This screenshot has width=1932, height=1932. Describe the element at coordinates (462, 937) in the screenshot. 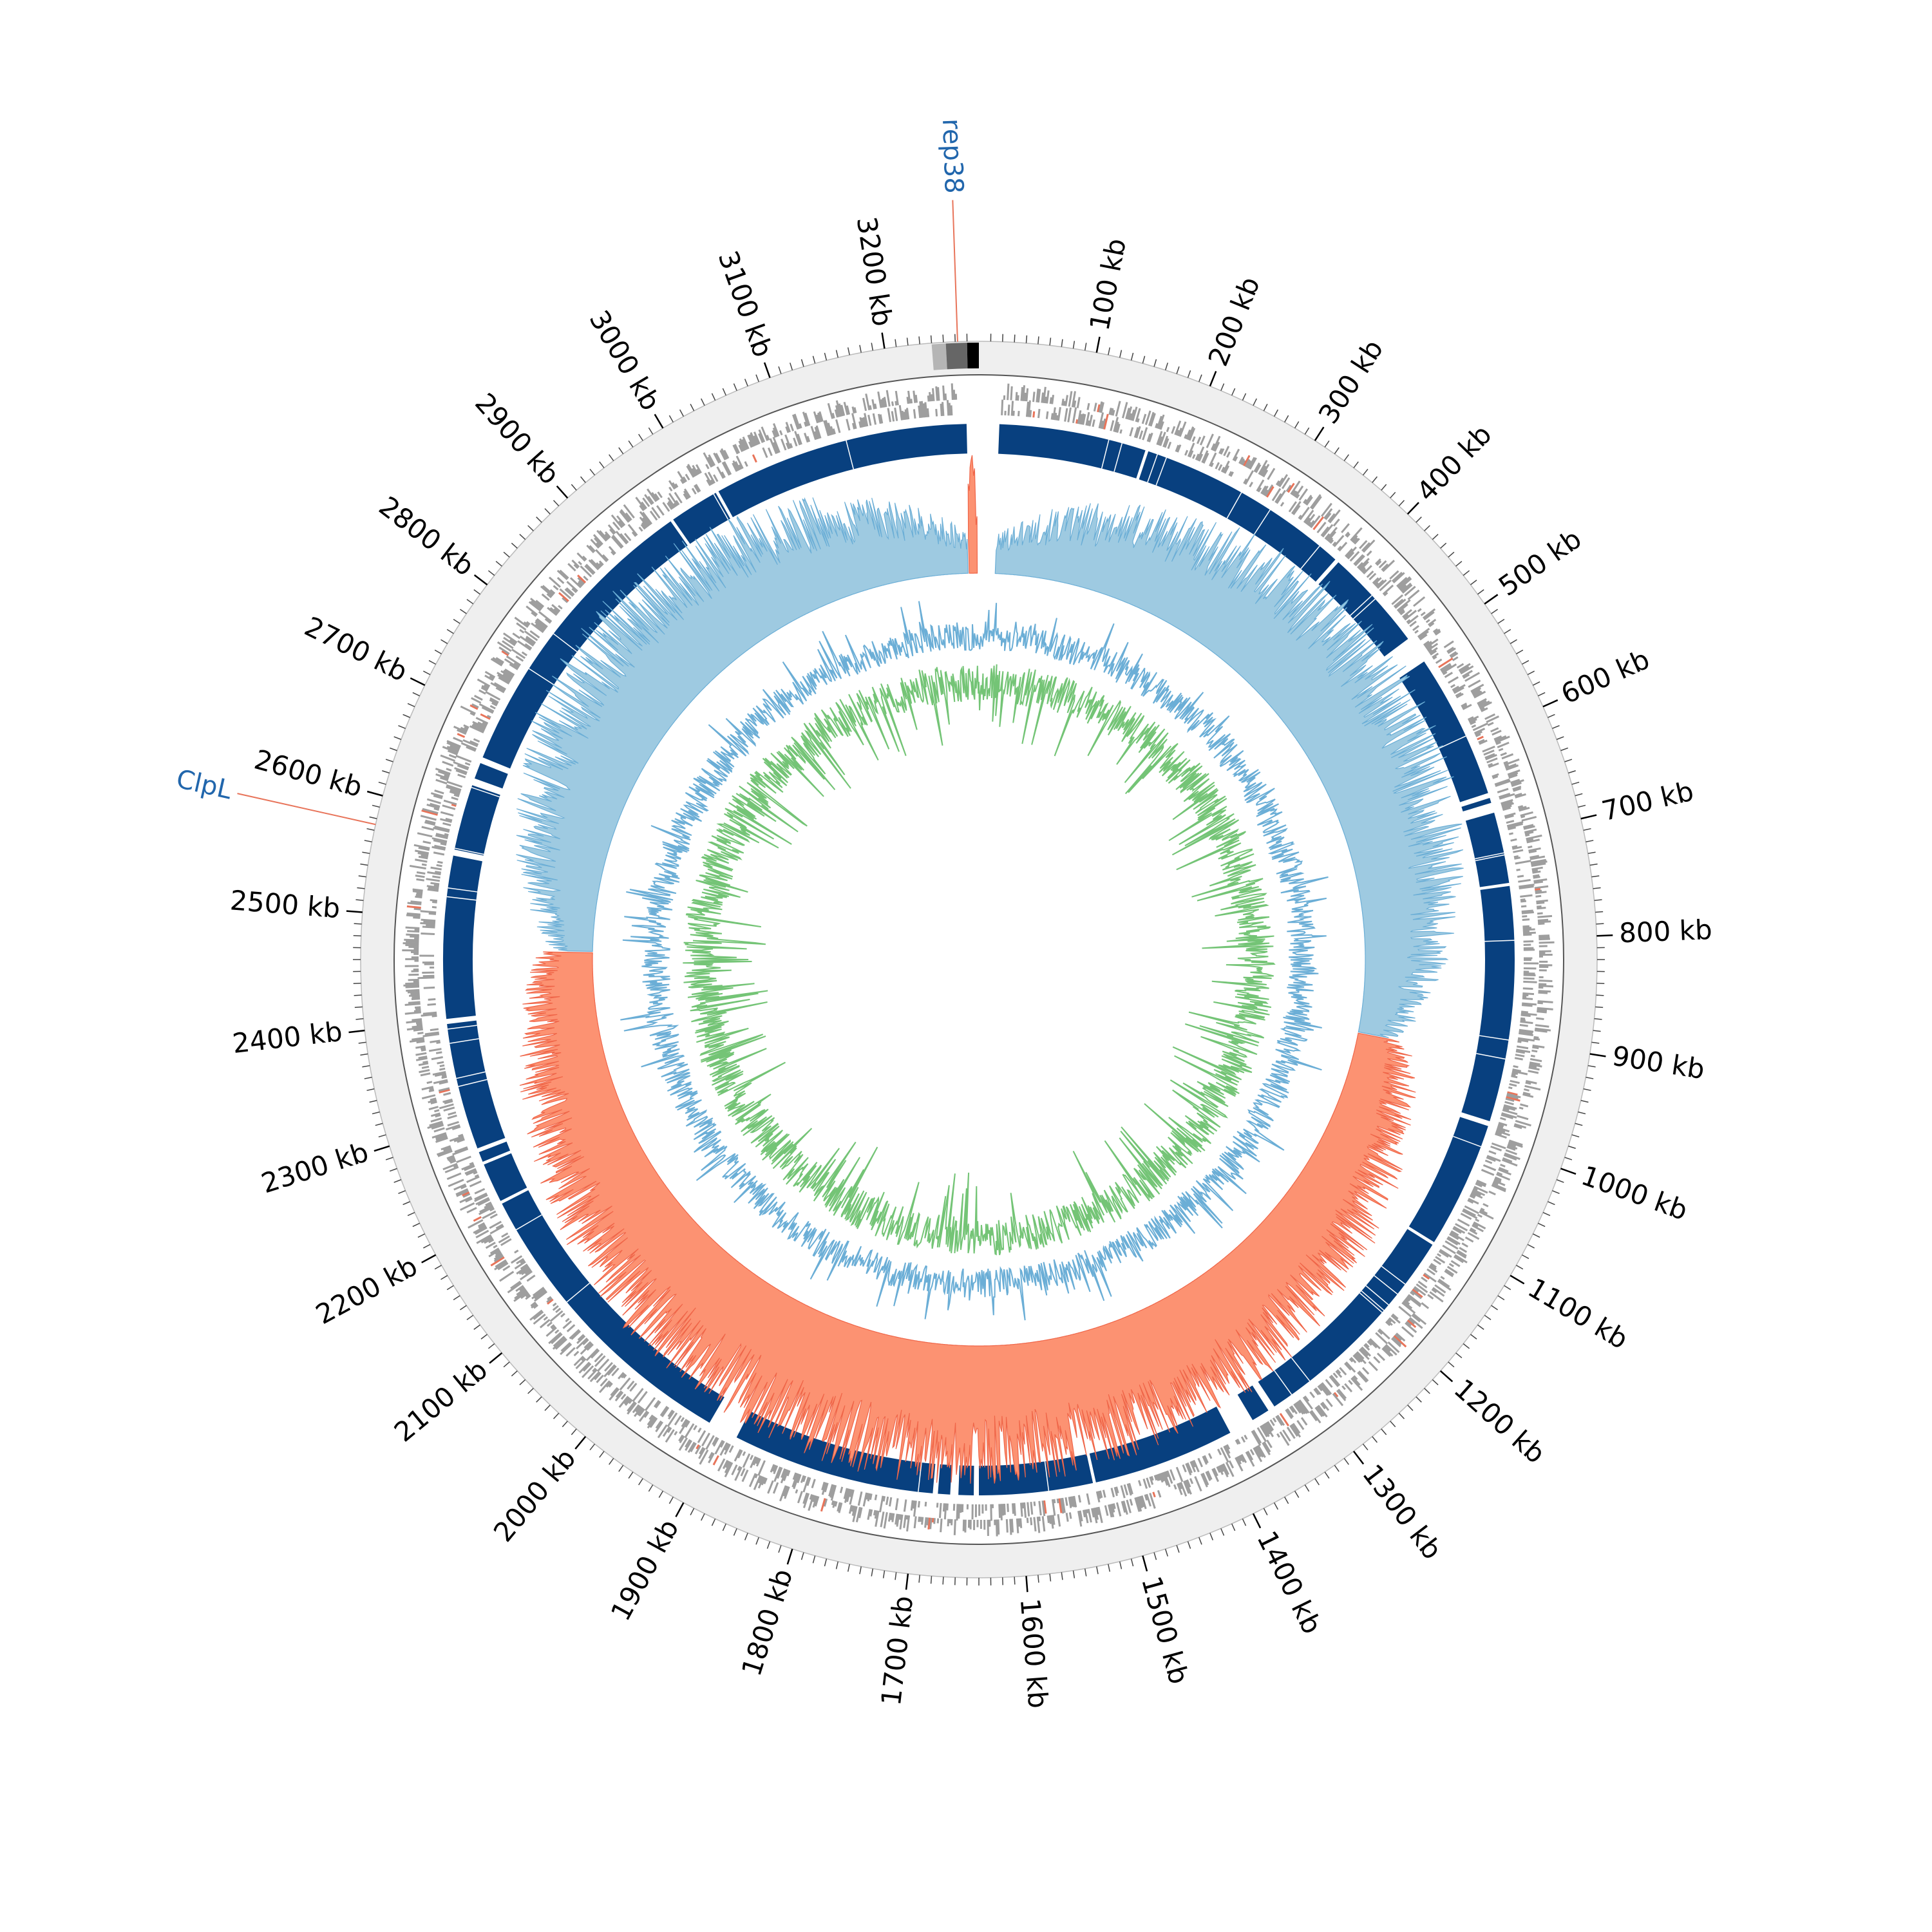

I see `contig-block` at that location.